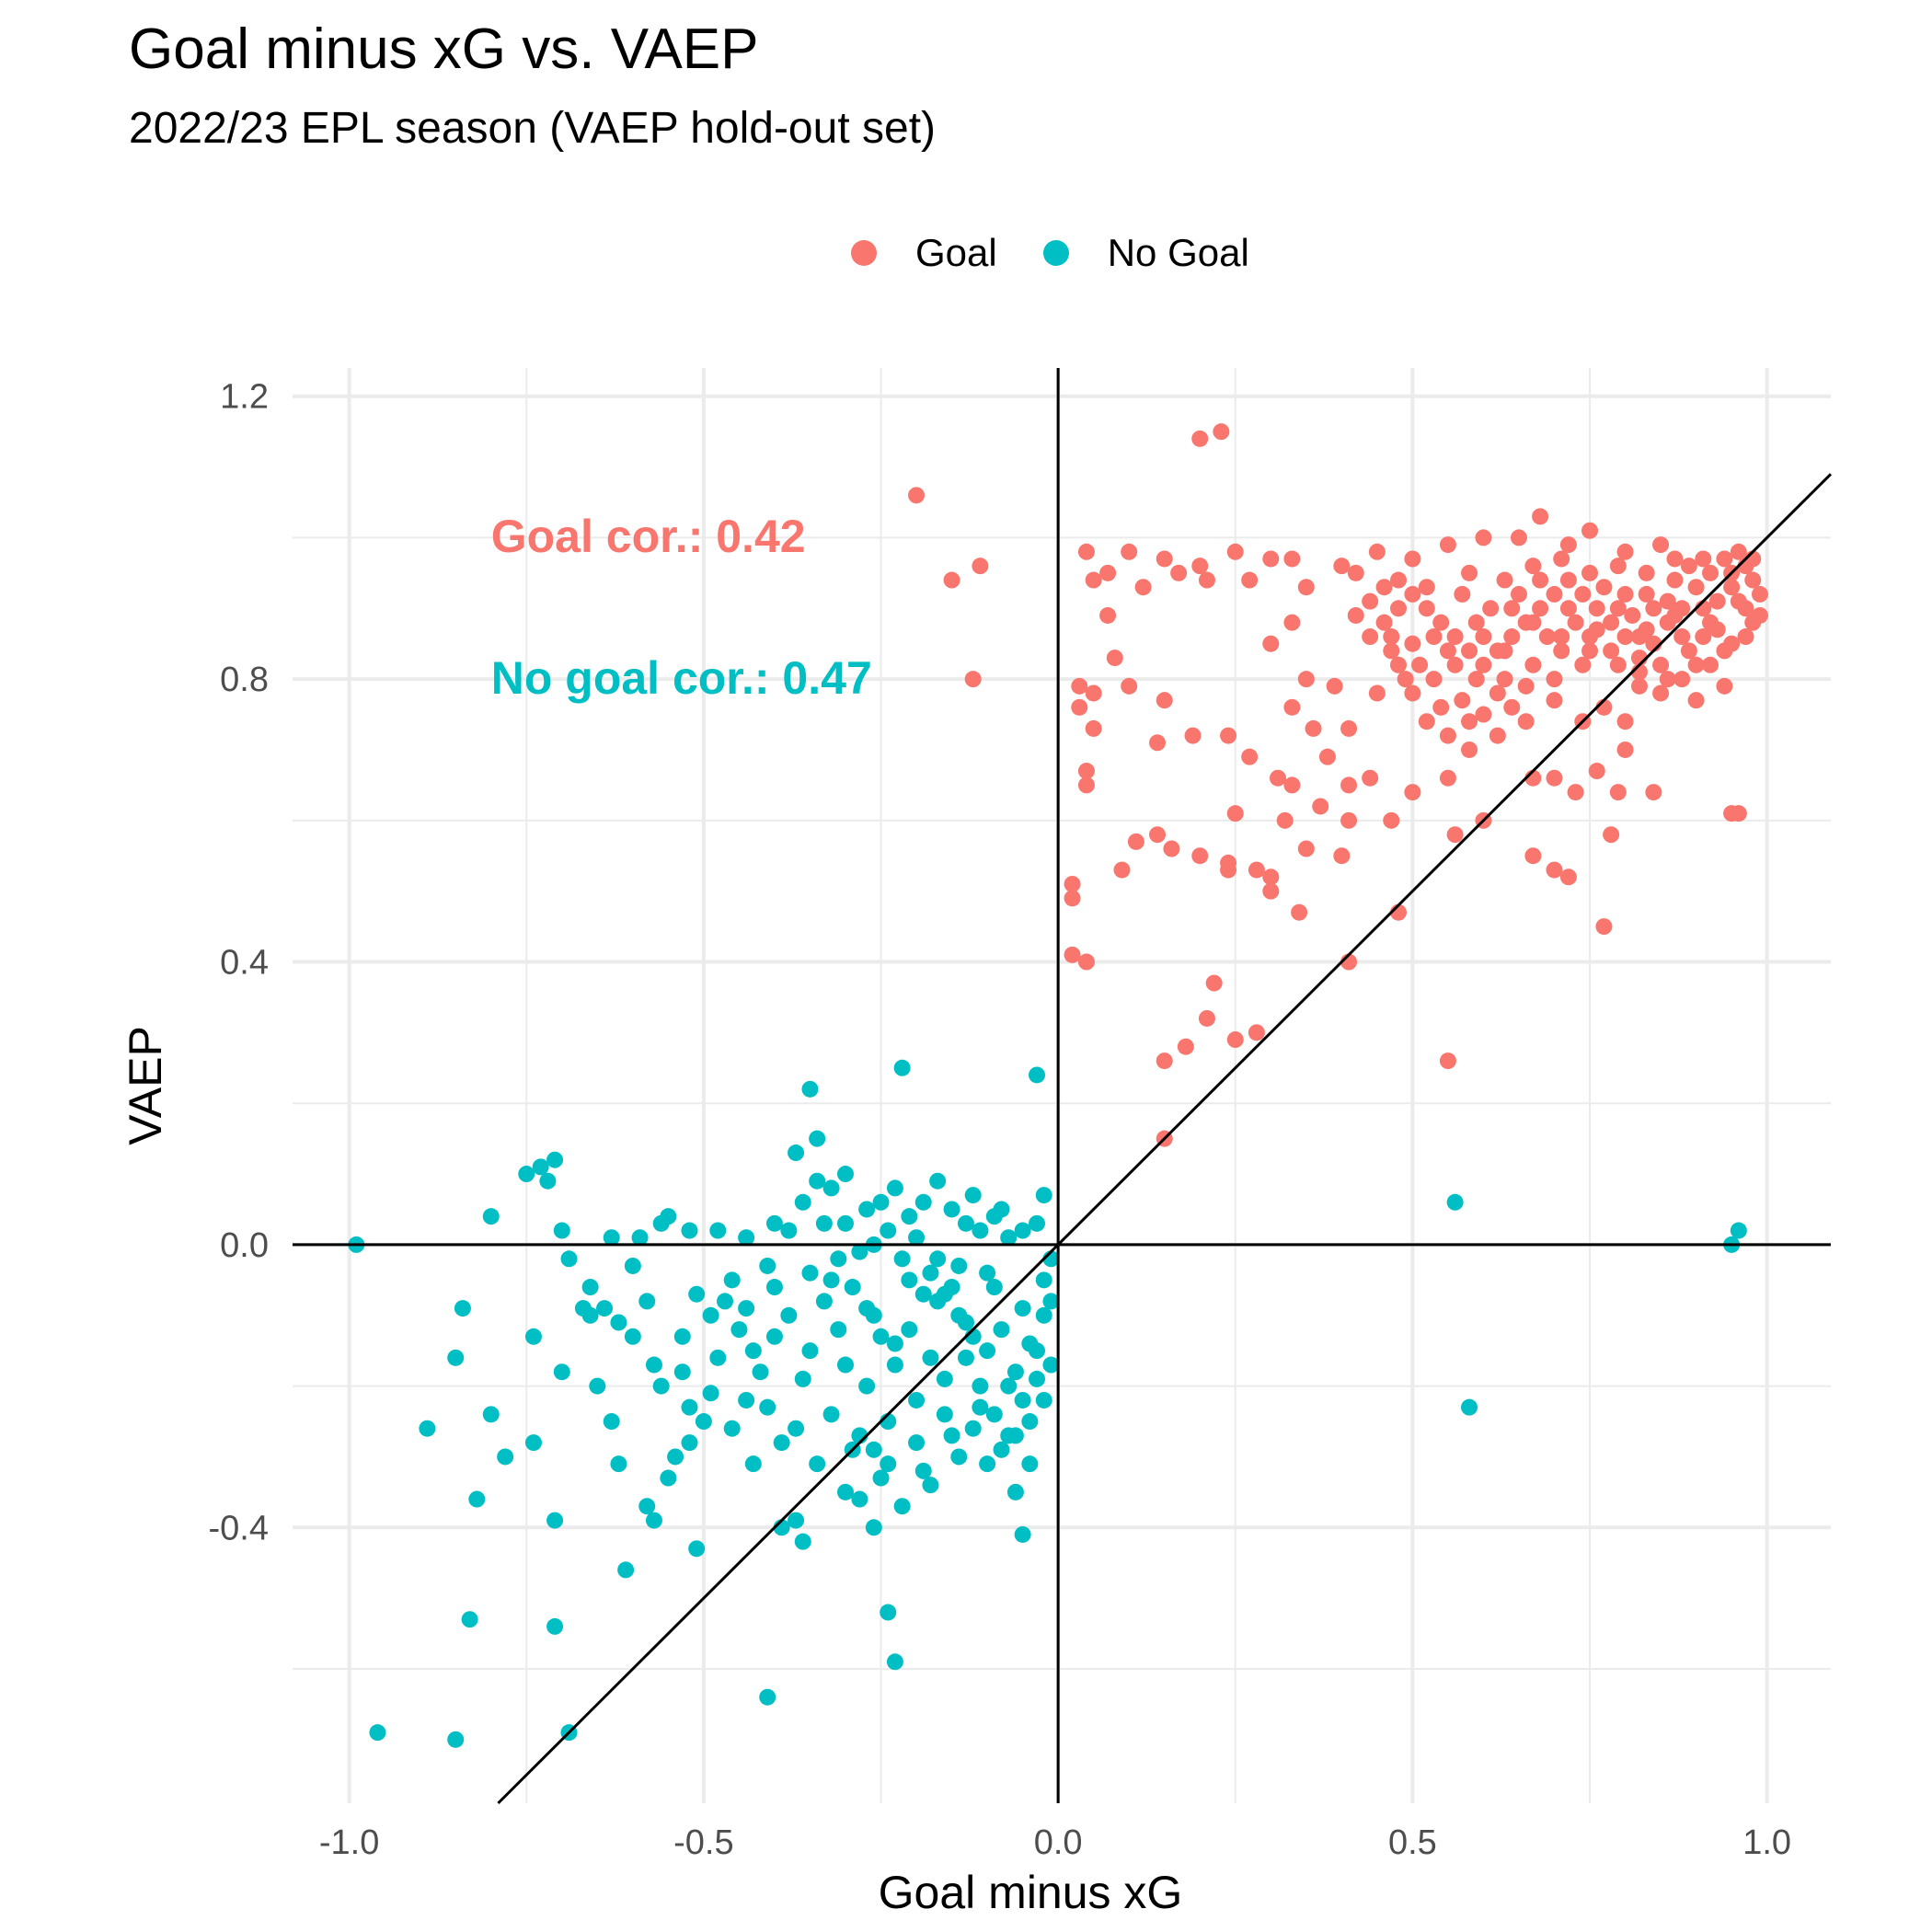  What do you see at coordinates (239, 1528) in the screenshot?
I see `y-tick-label: -0.4` at bounding box center [239, 1528].